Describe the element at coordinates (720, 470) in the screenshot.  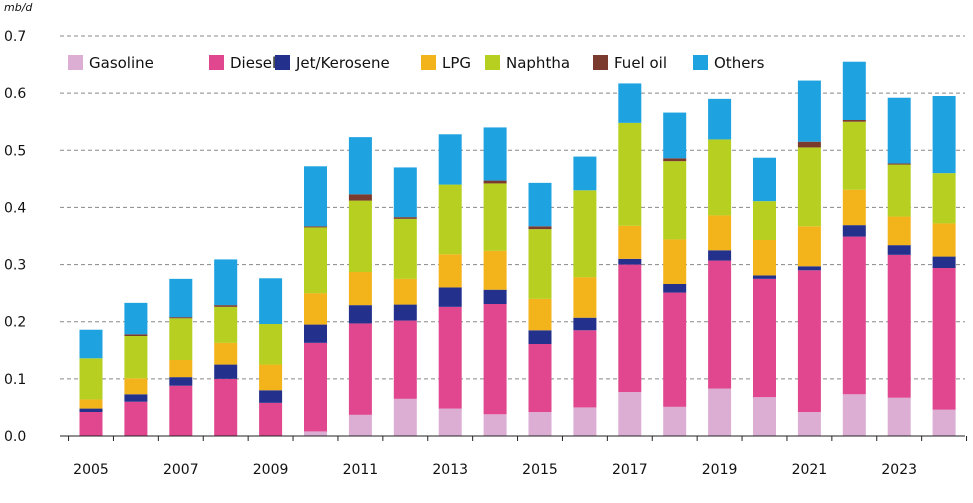
I see `x-tick-label: 2019` at that location.